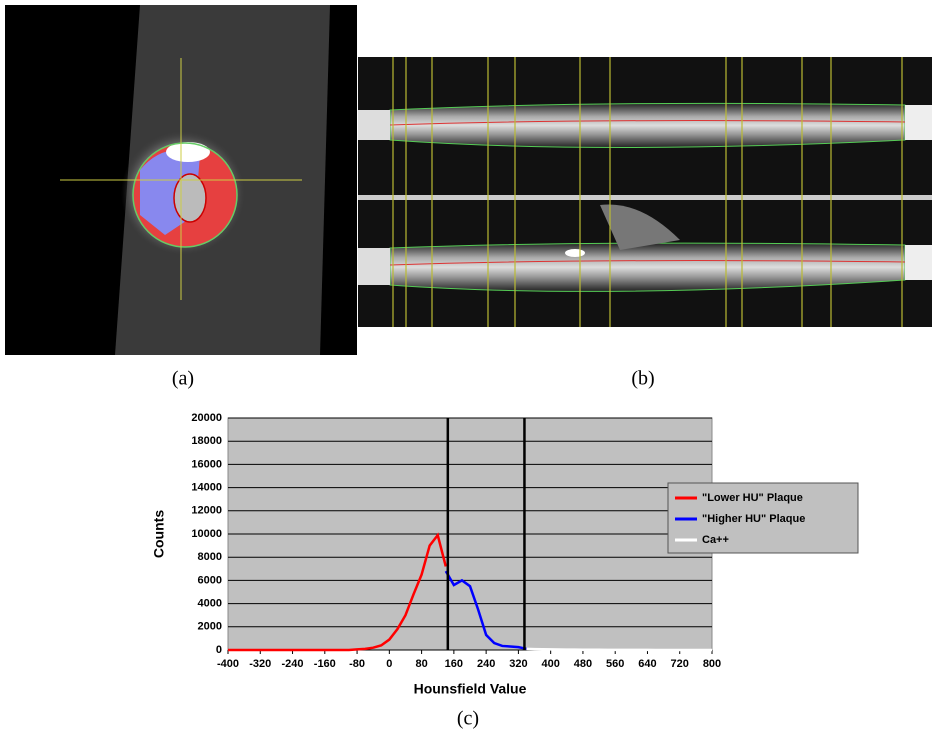 The height and width of the screenshot is (736, 935). Describe the element at coordinates (583, 664) in the screenshot. I see `x-tick-label: 480` at that location.